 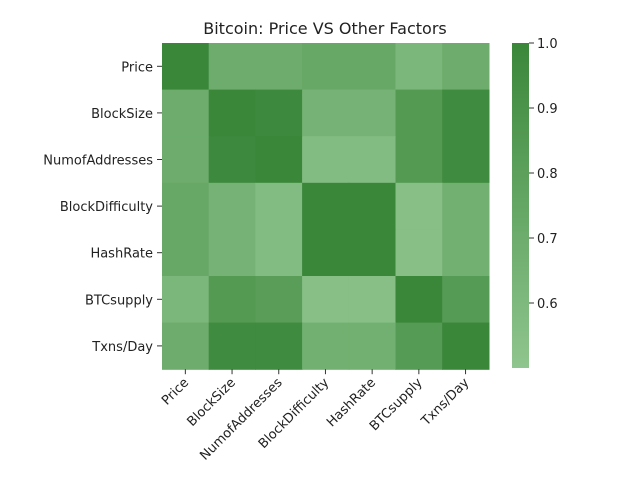 I want to click on colorbar-tick-label: 0.8, so click(x=547, y=174).